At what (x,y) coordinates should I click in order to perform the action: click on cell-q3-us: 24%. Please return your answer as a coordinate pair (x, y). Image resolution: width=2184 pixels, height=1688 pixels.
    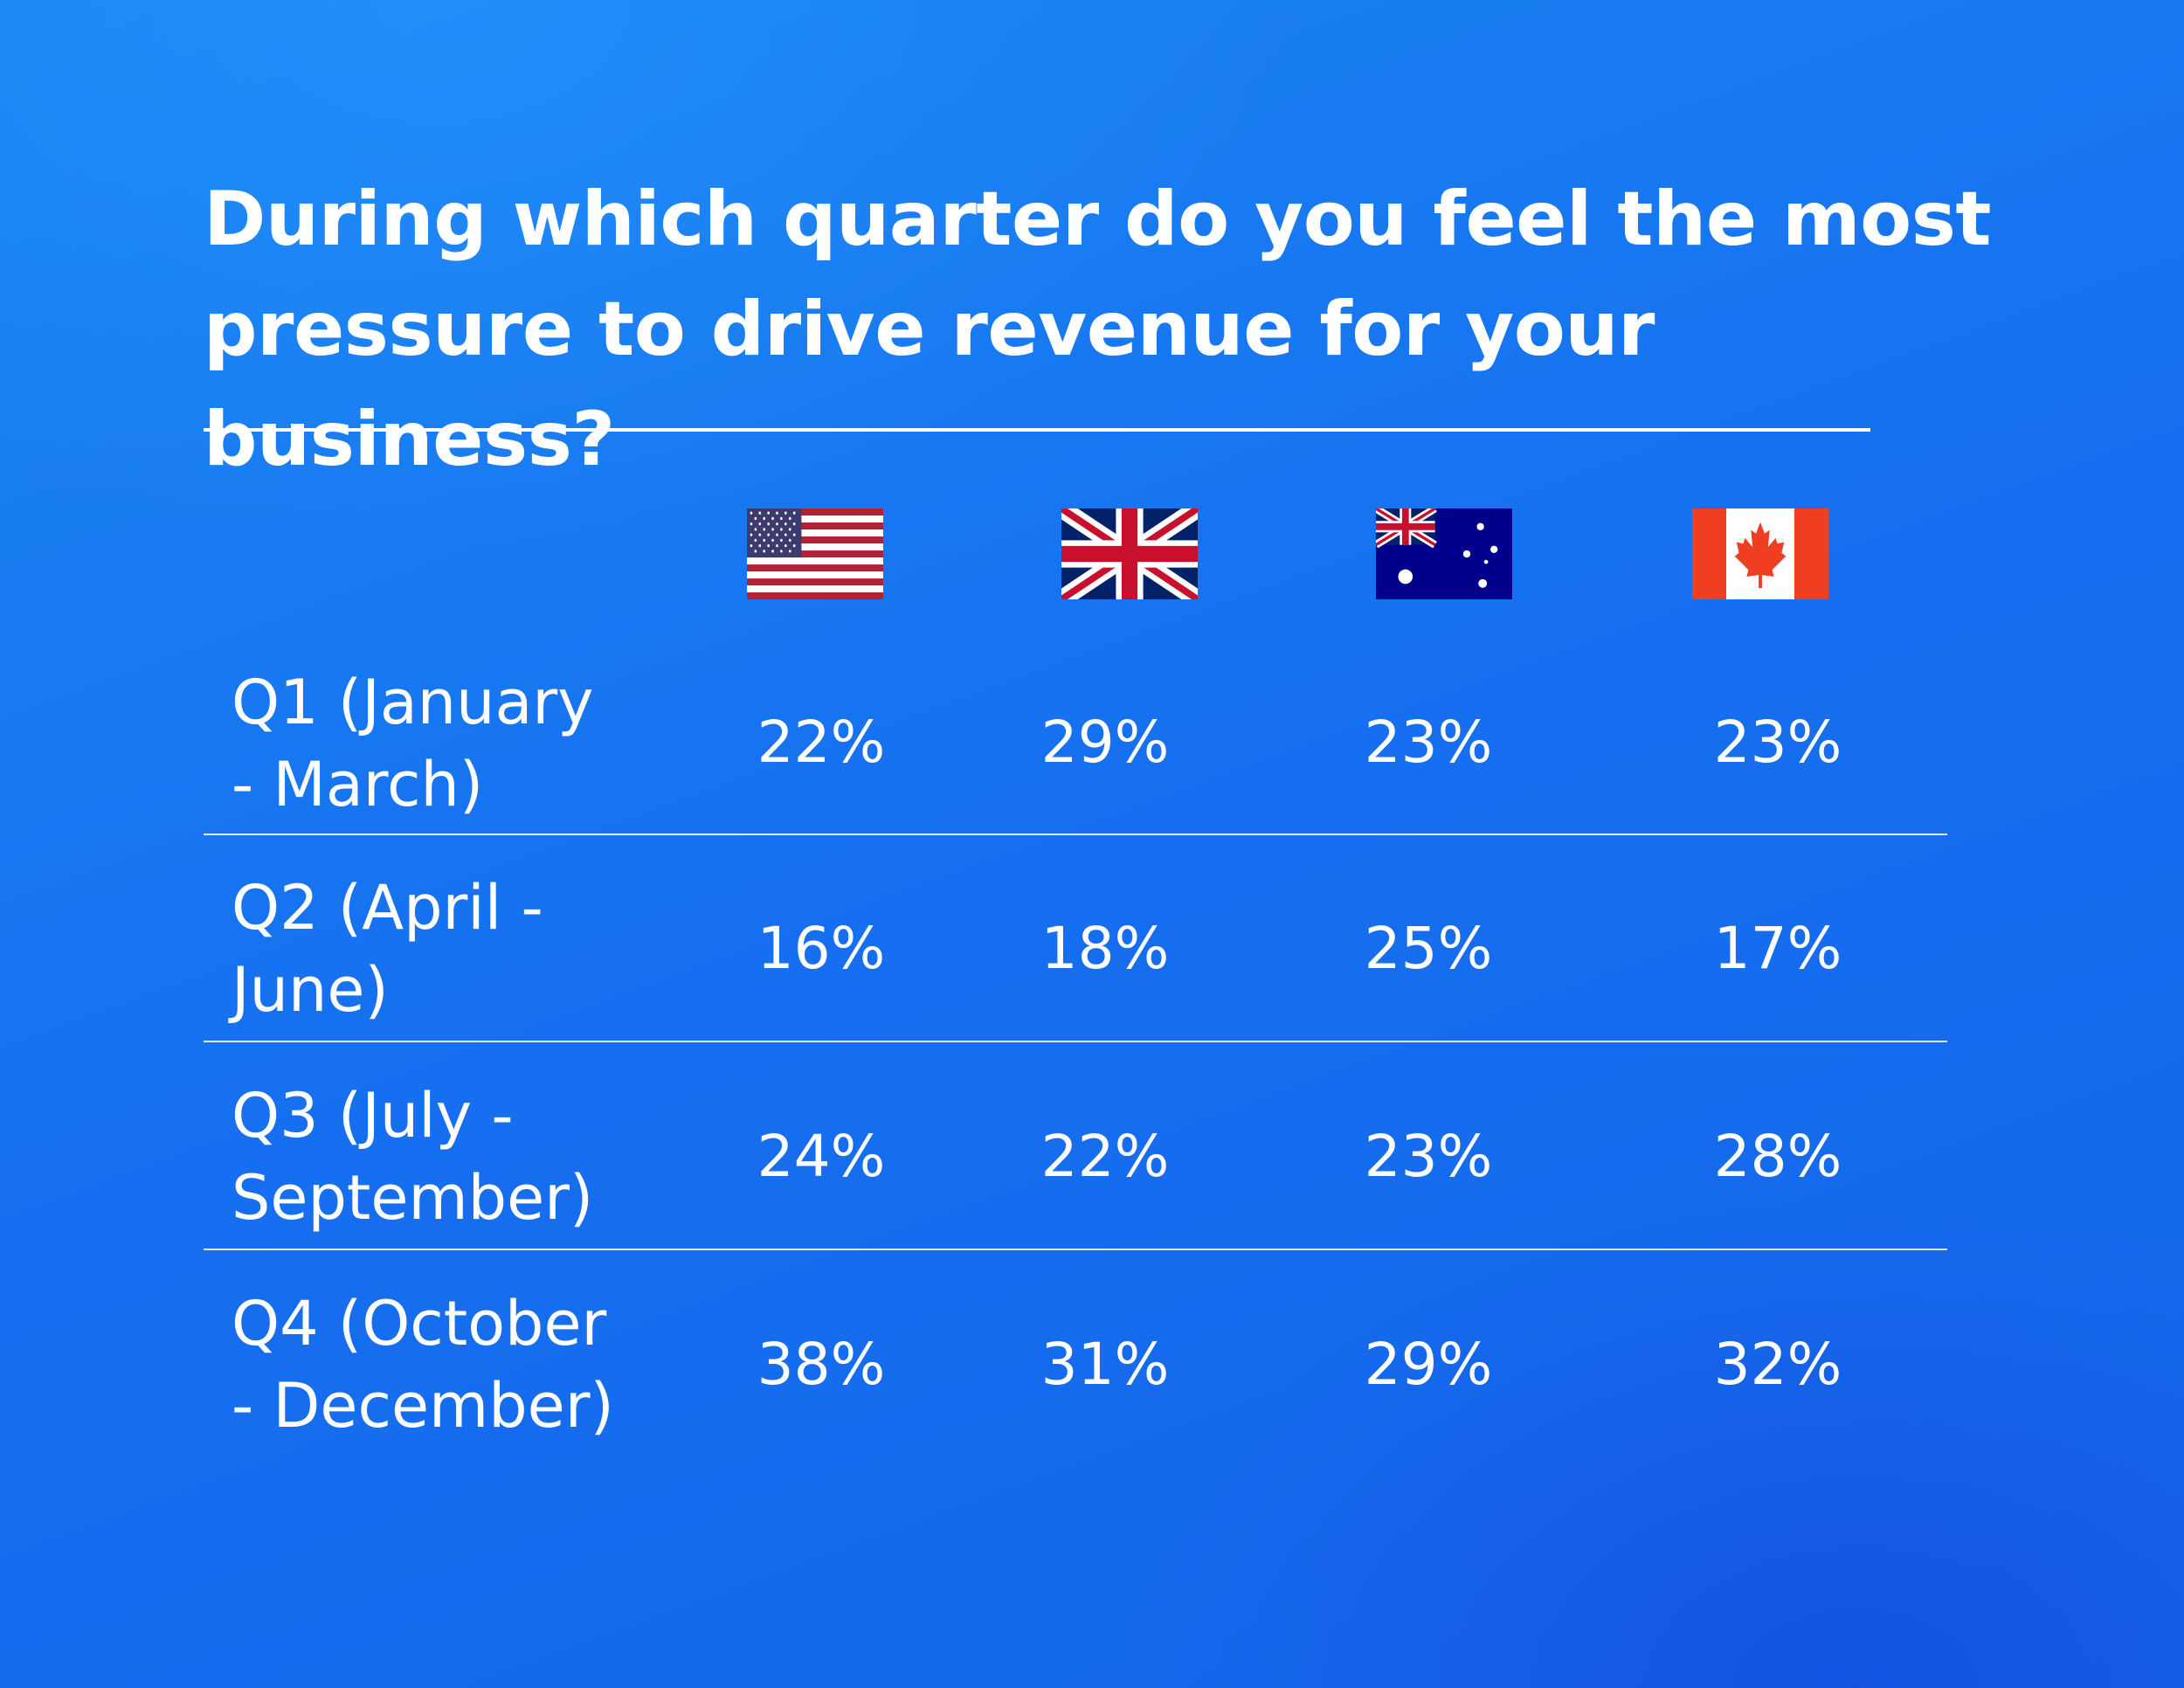
    Looking at the image, I should click on (821, 1156).